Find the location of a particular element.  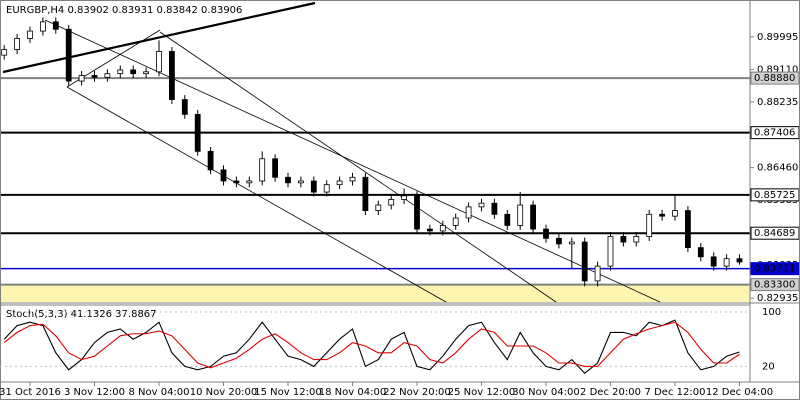

trend-line is located at coordinates (159, 37).